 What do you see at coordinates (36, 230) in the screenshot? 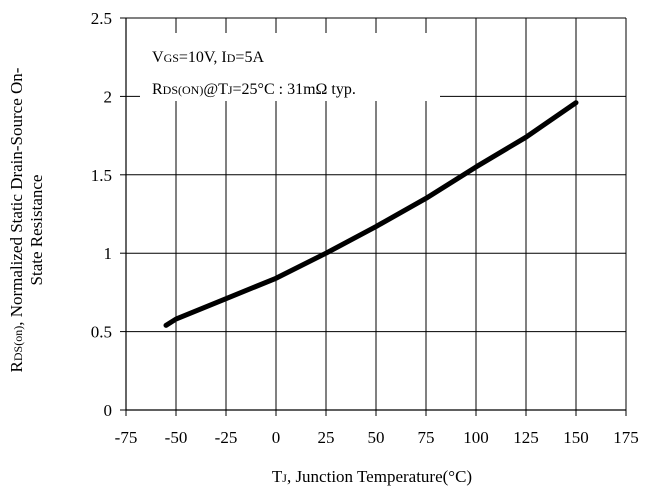
I see `y-axis-label-line-2: State Resistance` at bounding box center [36, 230].